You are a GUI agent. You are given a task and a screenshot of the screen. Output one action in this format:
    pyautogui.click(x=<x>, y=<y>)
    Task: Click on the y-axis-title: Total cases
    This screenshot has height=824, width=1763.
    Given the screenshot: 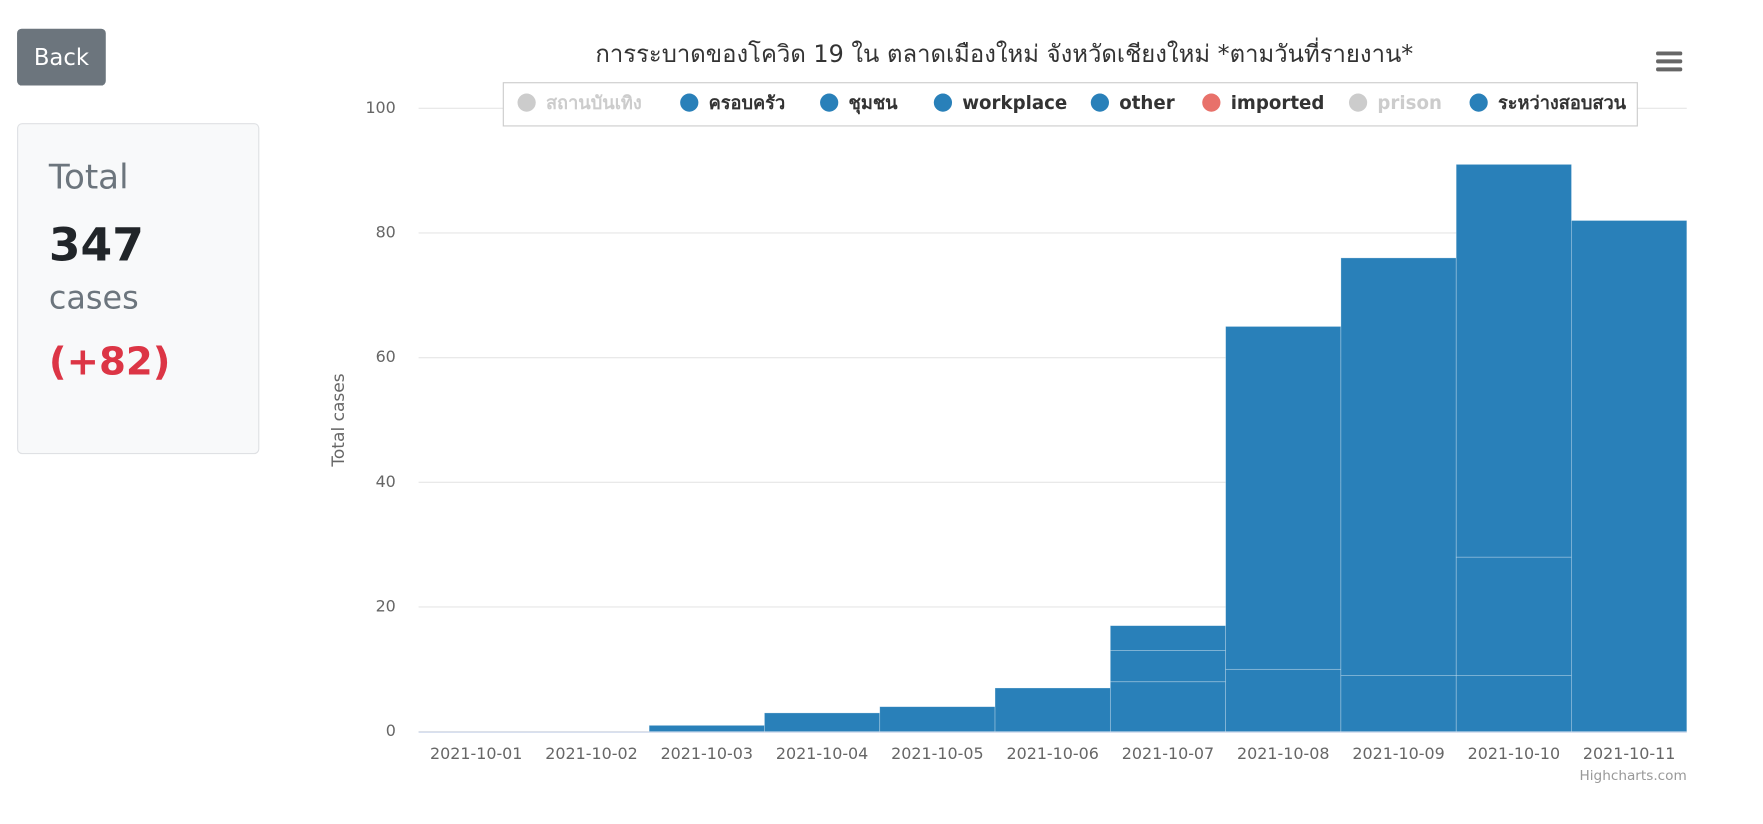 What is the action you would take?
    pyautogui.click(x=339, y=420)
    